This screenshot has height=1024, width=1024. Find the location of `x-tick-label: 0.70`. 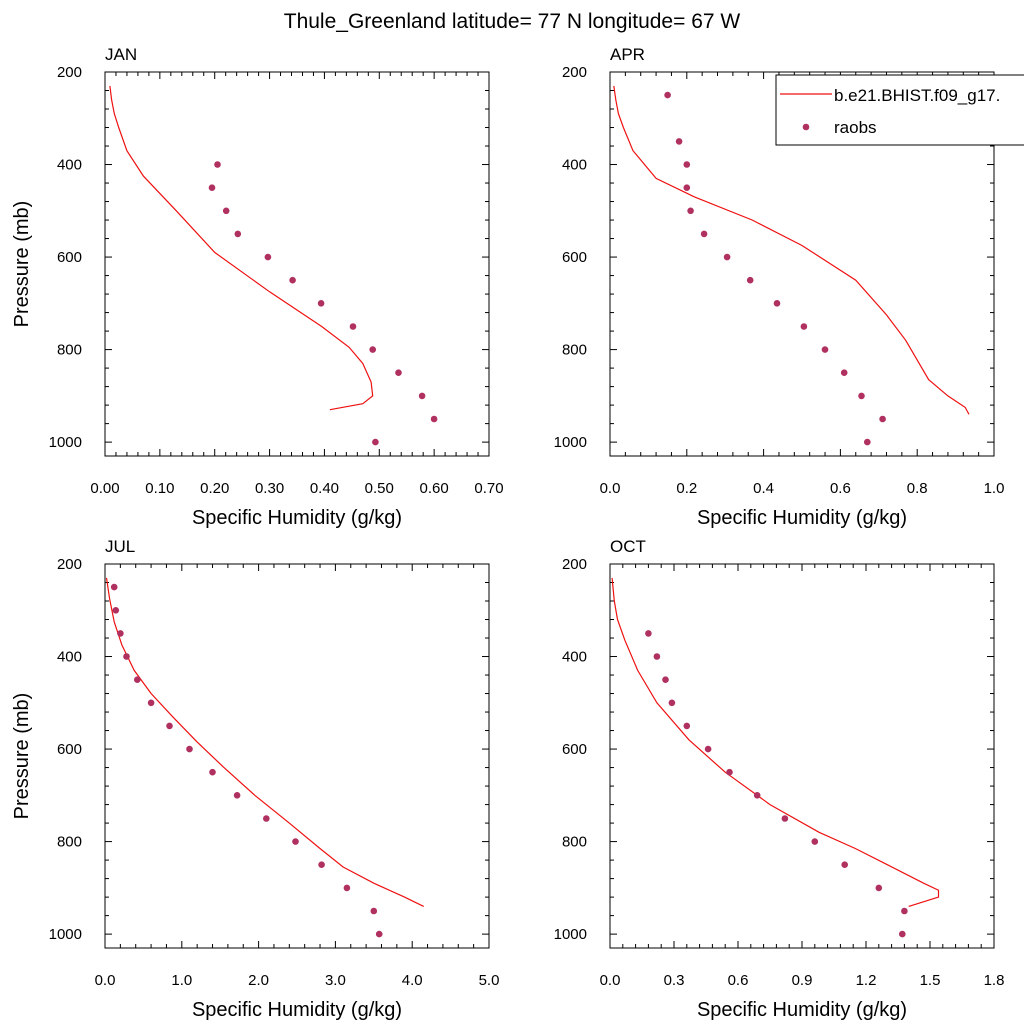

x-tick-label: 0.70 is located at coordinates (488, 488).